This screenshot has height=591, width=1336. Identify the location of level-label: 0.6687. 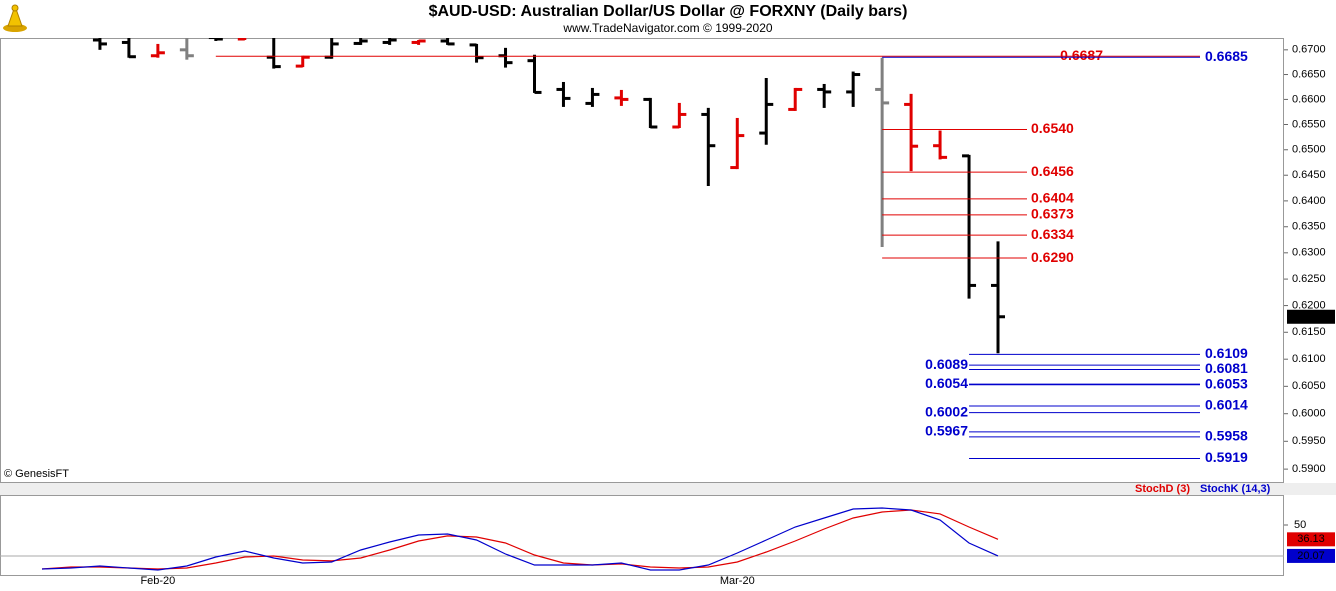
(1081, 55).